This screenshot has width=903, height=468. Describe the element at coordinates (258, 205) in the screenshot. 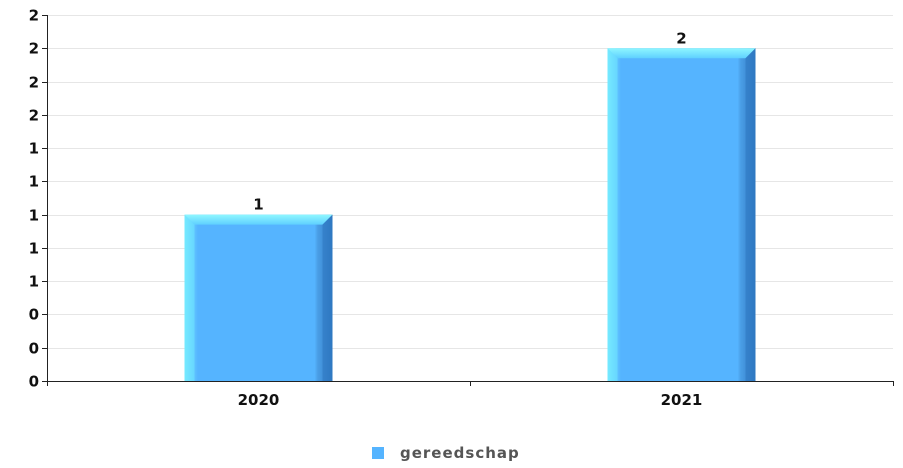

I see `data-label: 1` at that location.